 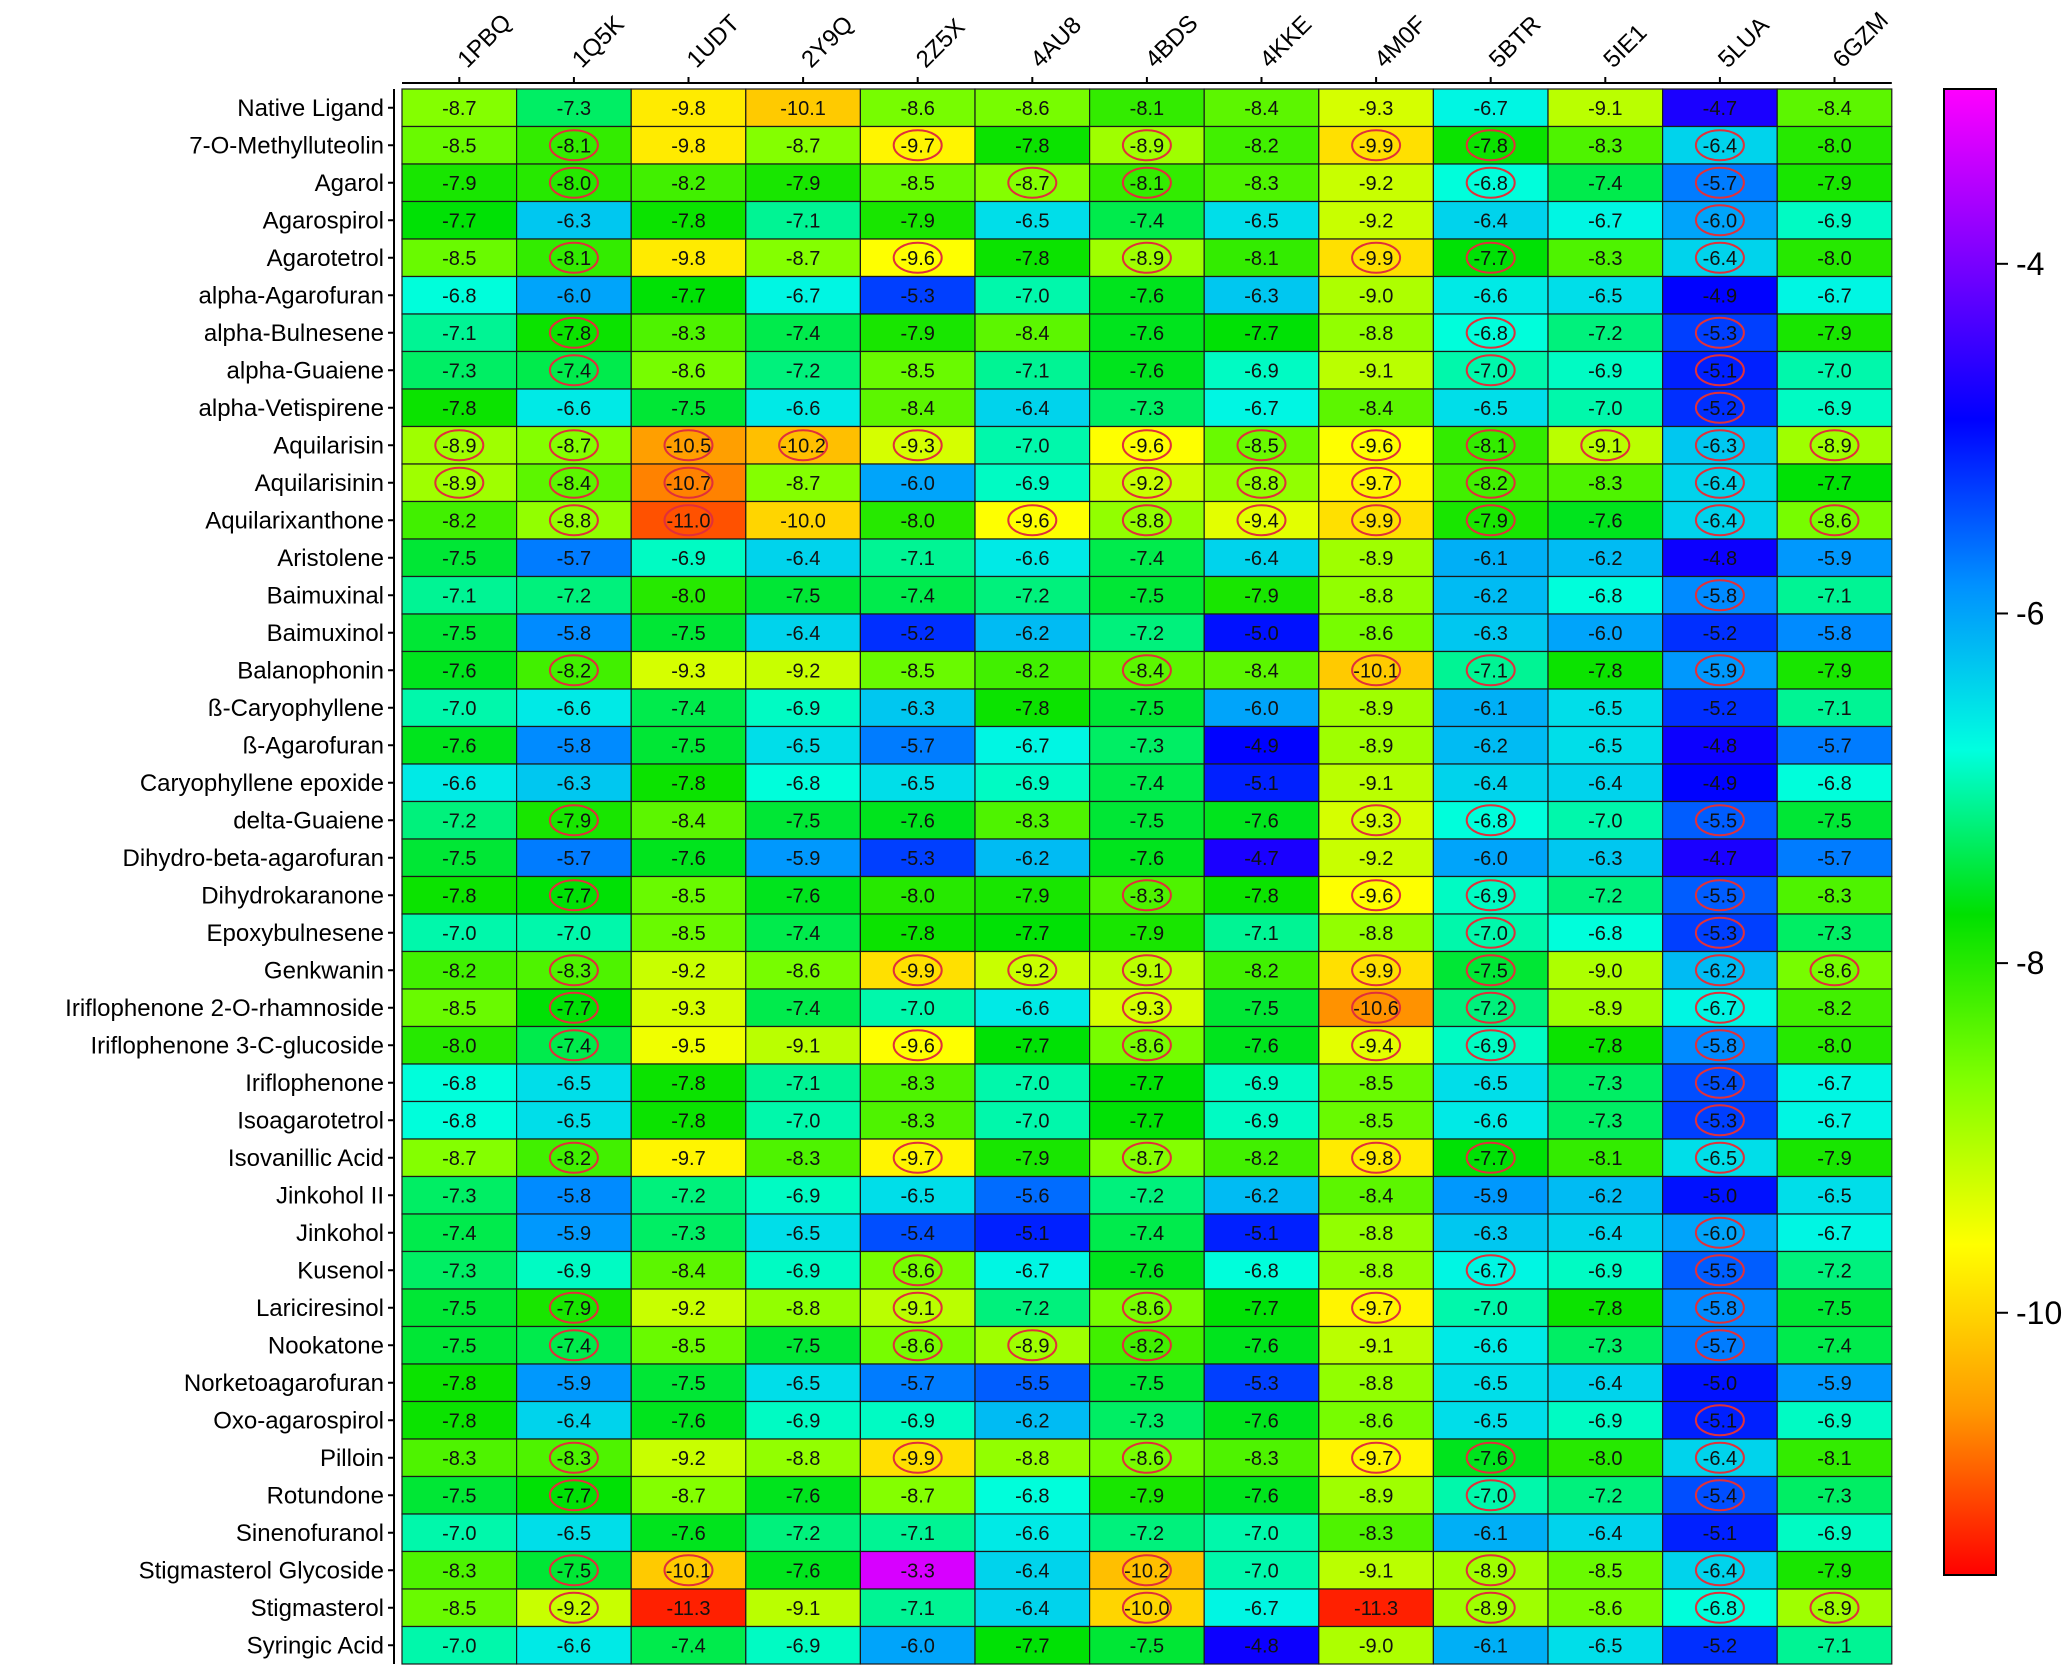 I want to click on row-label: Aquilarisin, so click(x=328, y=445).